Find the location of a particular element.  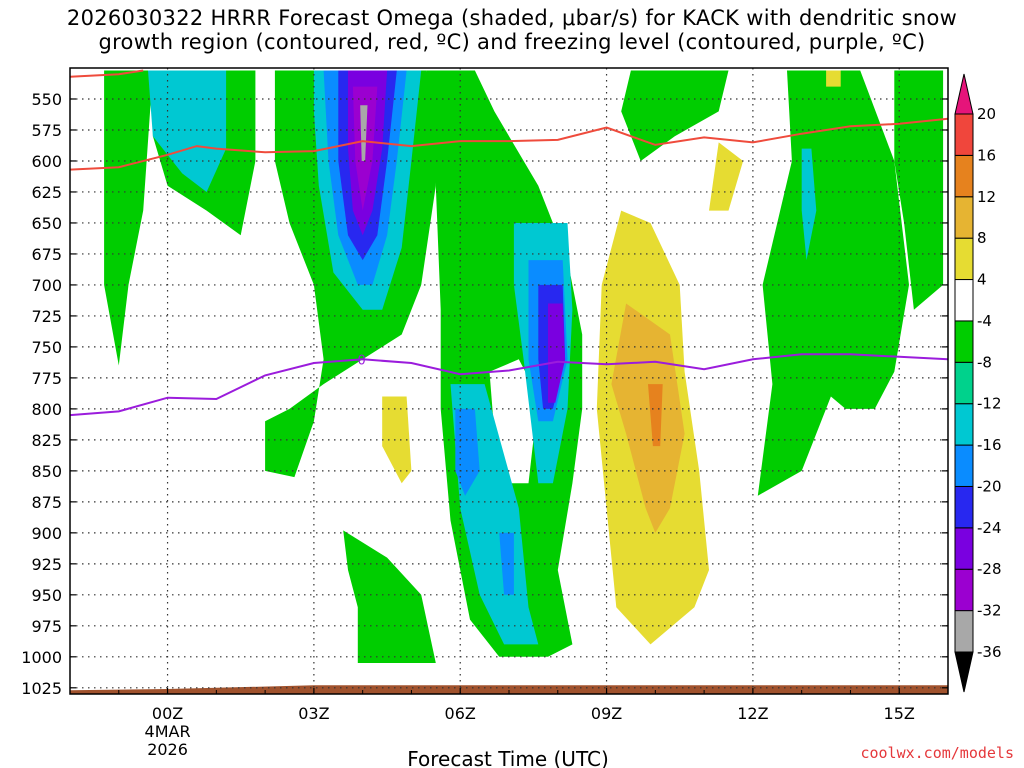

y-tick-label: 750 is located at coordinates (46, 347).